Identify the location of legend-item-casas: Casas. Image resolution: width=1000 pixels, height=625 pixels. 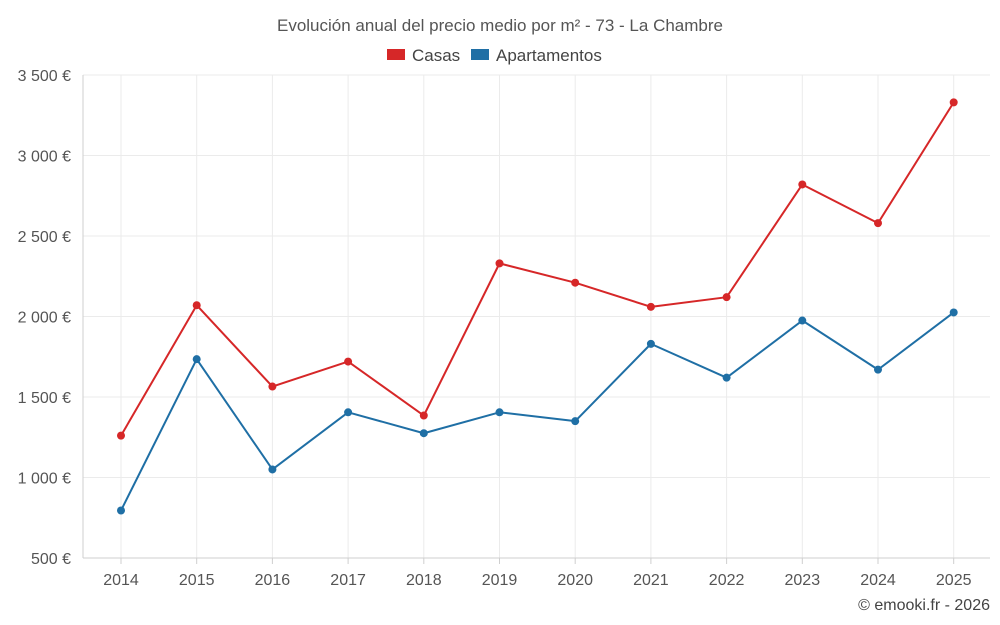
(423, 55).